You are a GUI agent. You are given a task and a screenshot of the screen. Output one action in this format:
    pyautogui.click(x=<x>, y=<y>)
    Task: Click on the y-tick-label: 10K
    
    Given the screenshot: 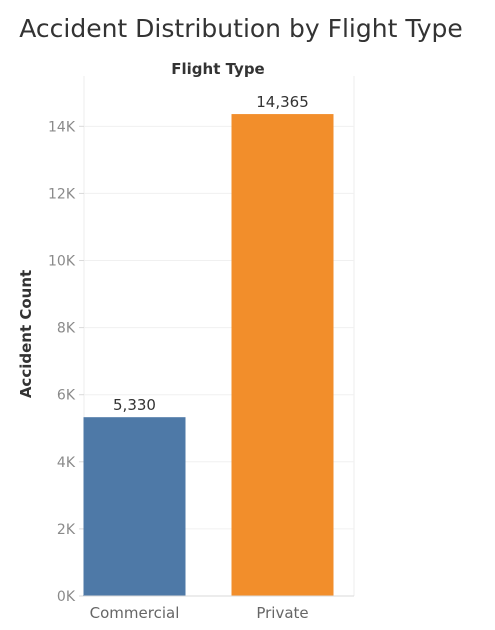 What is the action you would take?
    pyautogui.click(x=62, y=262)
    